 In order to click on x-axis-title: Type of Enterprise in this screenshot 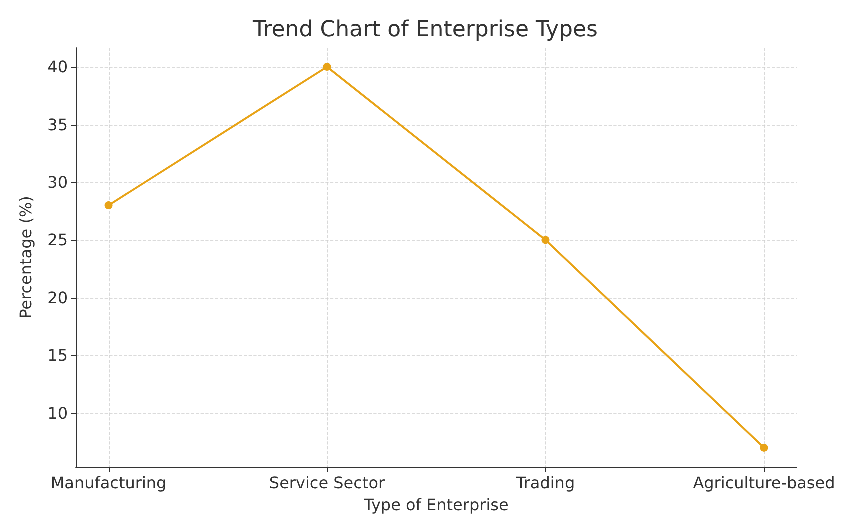, I will do `click(436, 505)`.